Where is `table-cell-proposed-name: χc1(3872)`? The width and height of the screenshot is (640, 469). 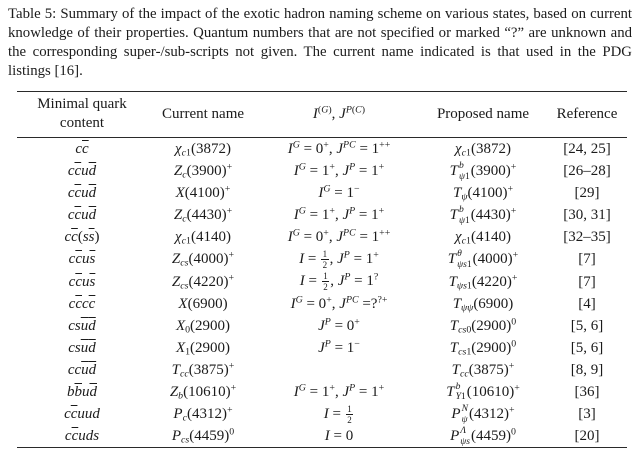
table-cell-proposed-name: χc1(3872) is located at coordinates (483, 150).